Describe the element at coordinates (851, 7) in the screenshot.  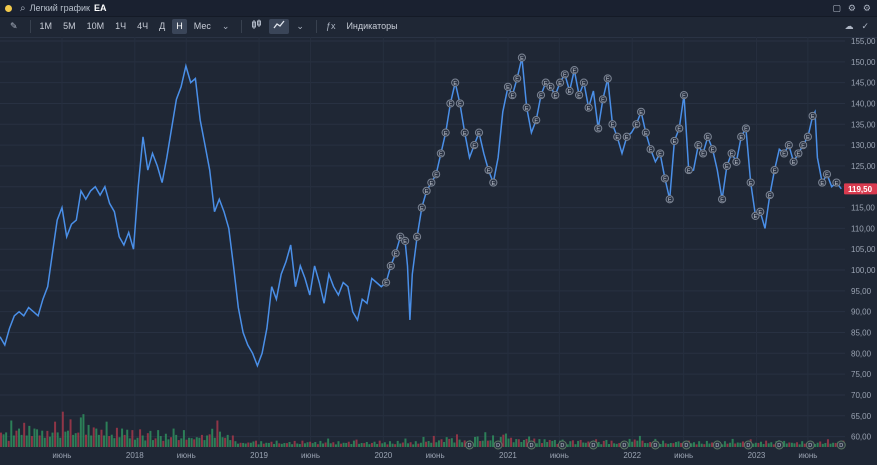
I see `settings-icon: ⚙` at that location.